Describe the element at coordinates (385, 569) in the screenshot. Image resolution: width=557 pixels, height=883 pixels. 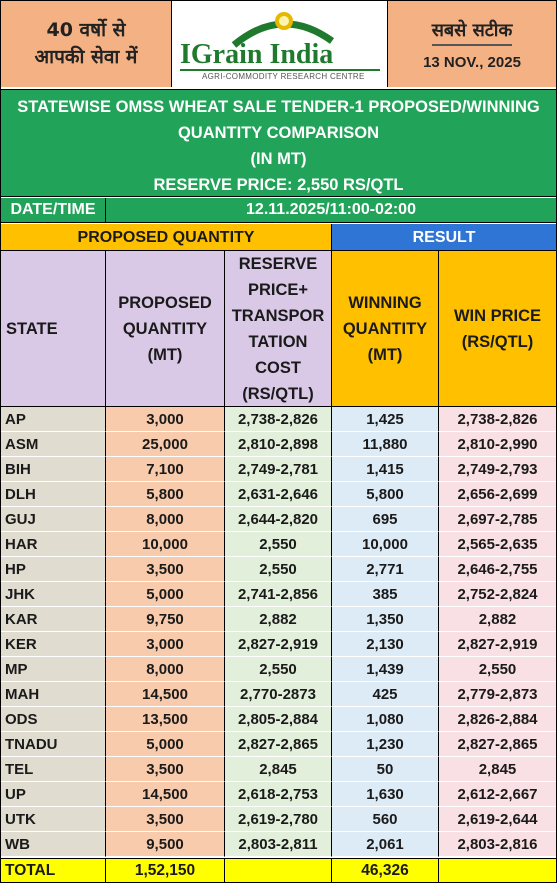
I see `cell-winning: 2,771` at that location.